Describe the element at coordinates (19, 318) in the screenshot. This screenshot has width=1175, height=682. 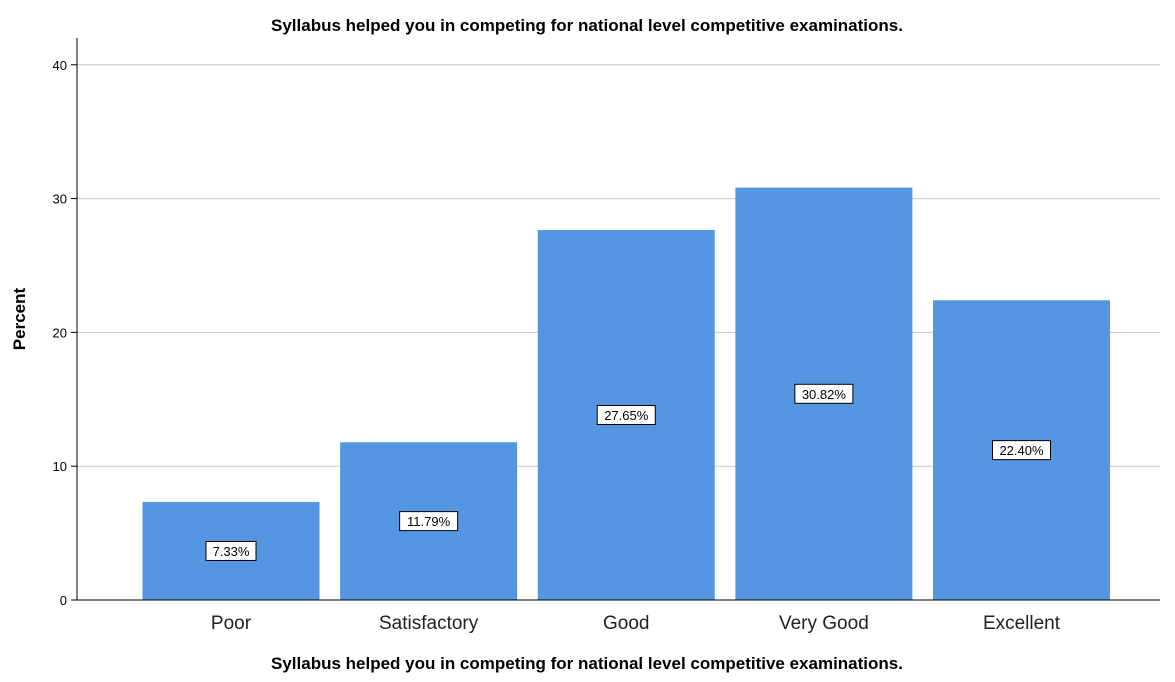
I see `y-axis-label: Percent` at that location.